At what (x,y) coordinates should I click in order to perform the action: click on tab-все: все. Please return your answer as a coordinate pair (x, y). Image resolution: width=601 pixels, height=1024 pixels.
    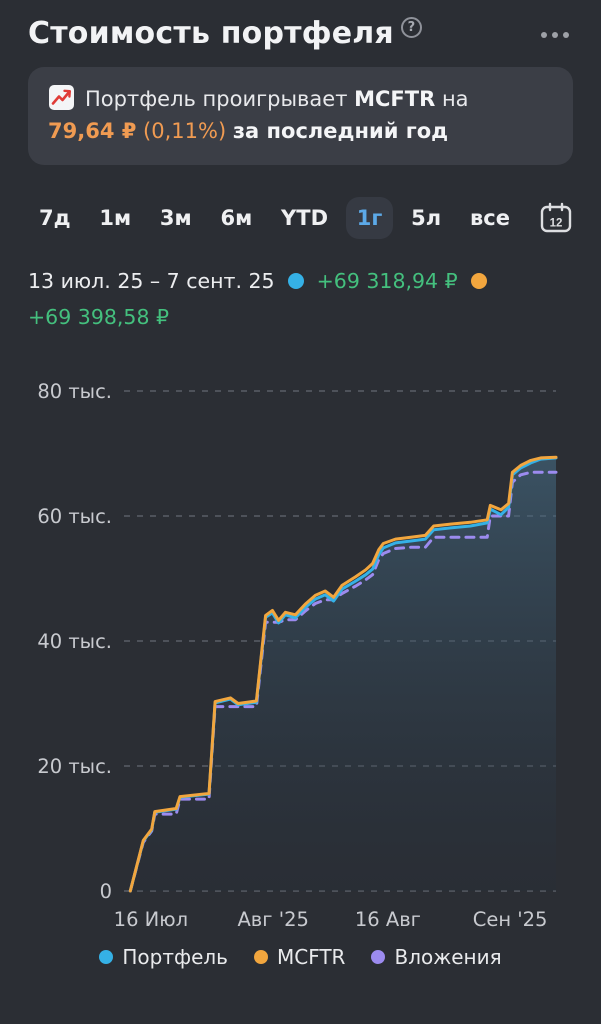
    Looking at the image, I should click on (490, 218).